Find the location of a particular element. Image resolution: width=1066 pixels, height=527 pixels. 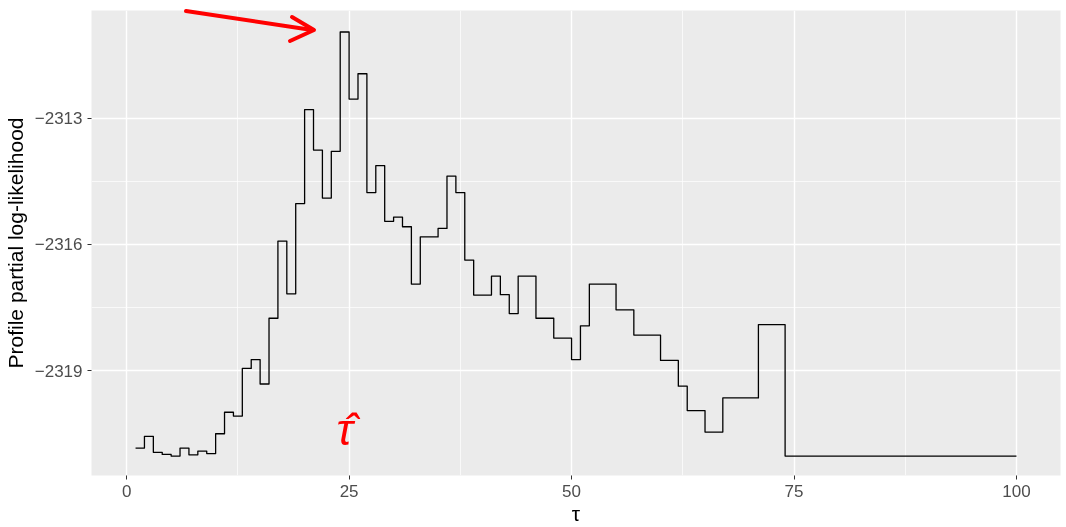

x-tick-label: 50 is located at coordinates (572, 491).